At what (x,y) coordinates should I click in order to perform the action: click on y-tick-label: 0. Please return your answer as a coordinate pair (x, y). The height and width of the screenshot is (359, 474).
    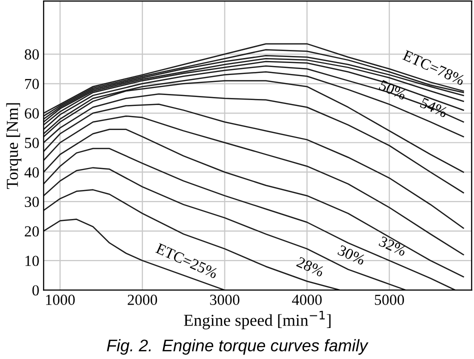
    Looking at the image, I should click on (35, 290).